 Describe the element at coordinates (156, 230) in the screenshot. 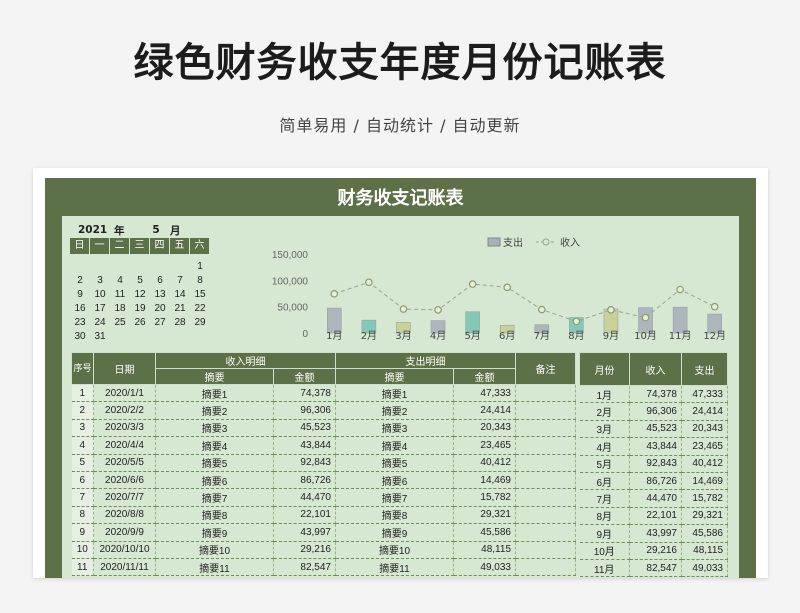

I see `calendar-month: 5` at that location.